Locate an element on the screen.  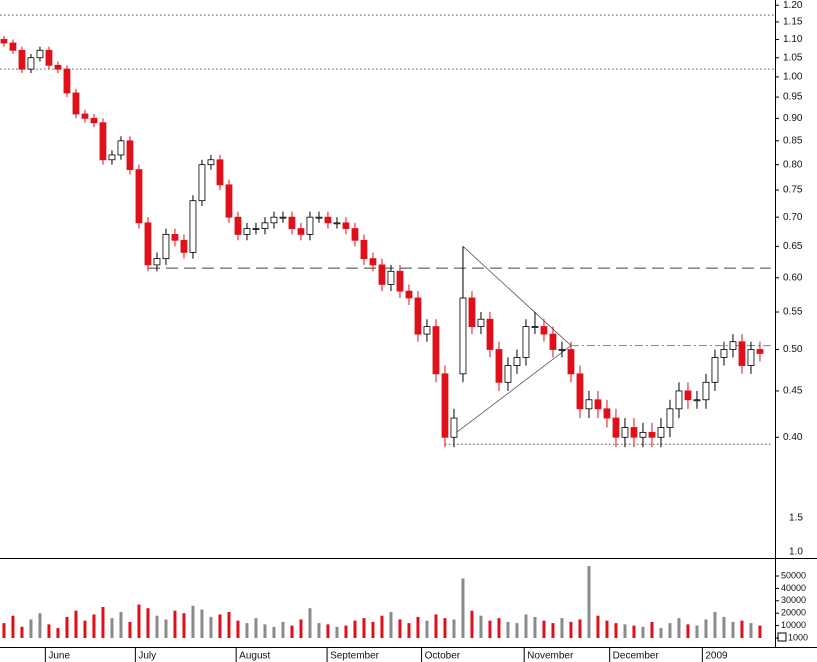
trend-line is located at coordinates (512, 390).